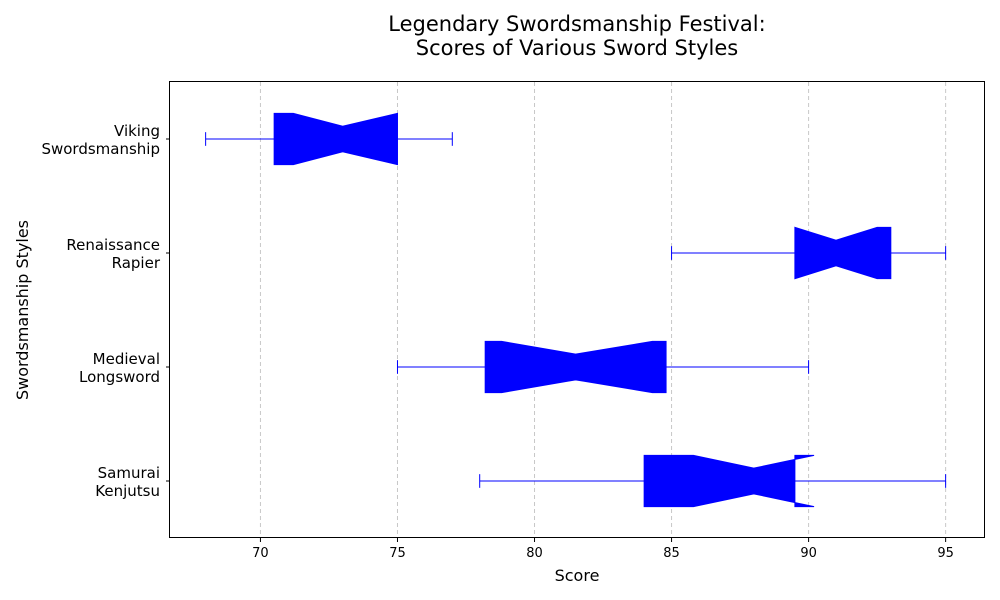 The height and width of the screenshot is (600, 1000). I want to click on x-tick-label: 70, so click(260, 553).